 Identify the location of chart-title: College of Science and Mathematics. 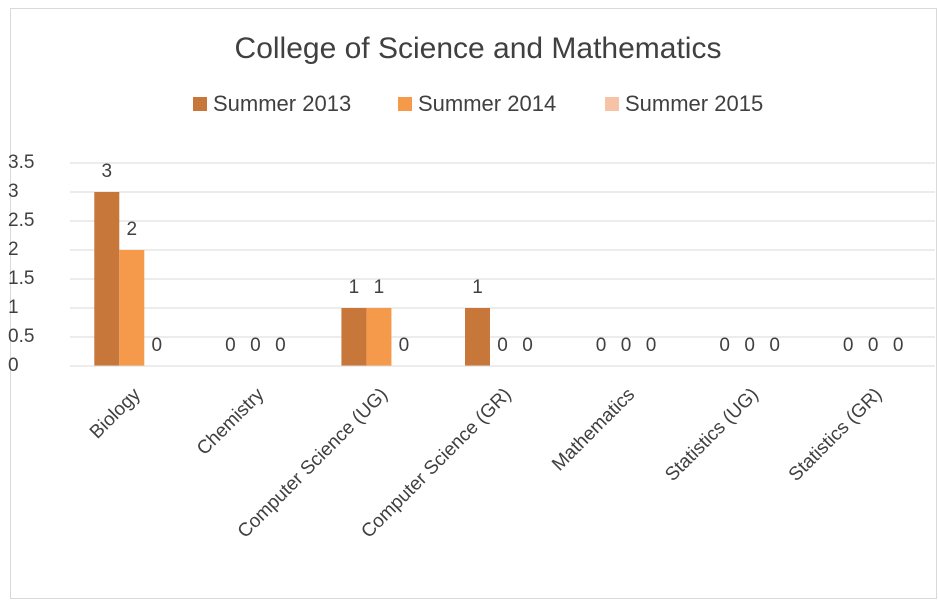
(478, 48).